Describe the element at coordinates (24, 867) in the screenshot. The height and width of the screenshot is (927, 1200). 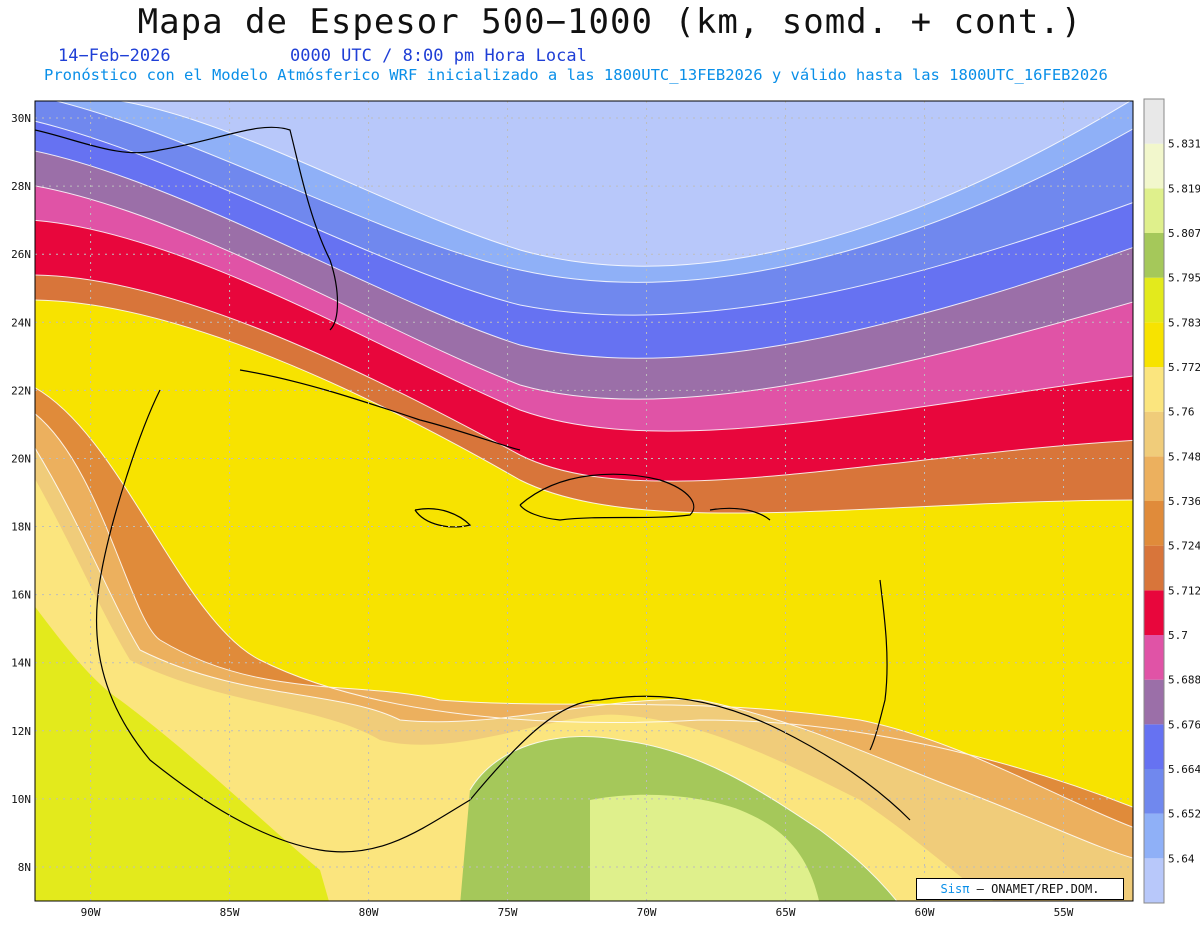
I see `lat-label: 8N` at that location.